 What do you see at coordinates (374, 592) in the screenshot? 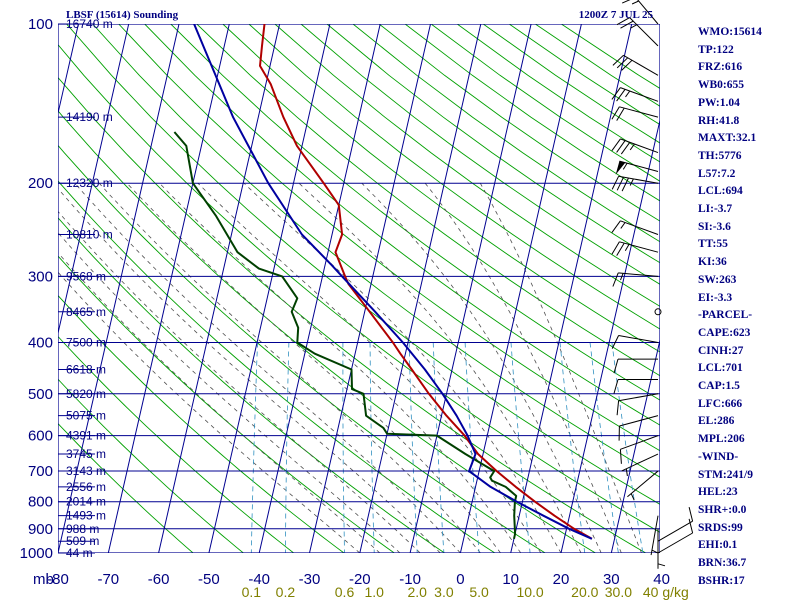
I see `mixing-ratio-label: 1.0` at bounding box center [374, 592].